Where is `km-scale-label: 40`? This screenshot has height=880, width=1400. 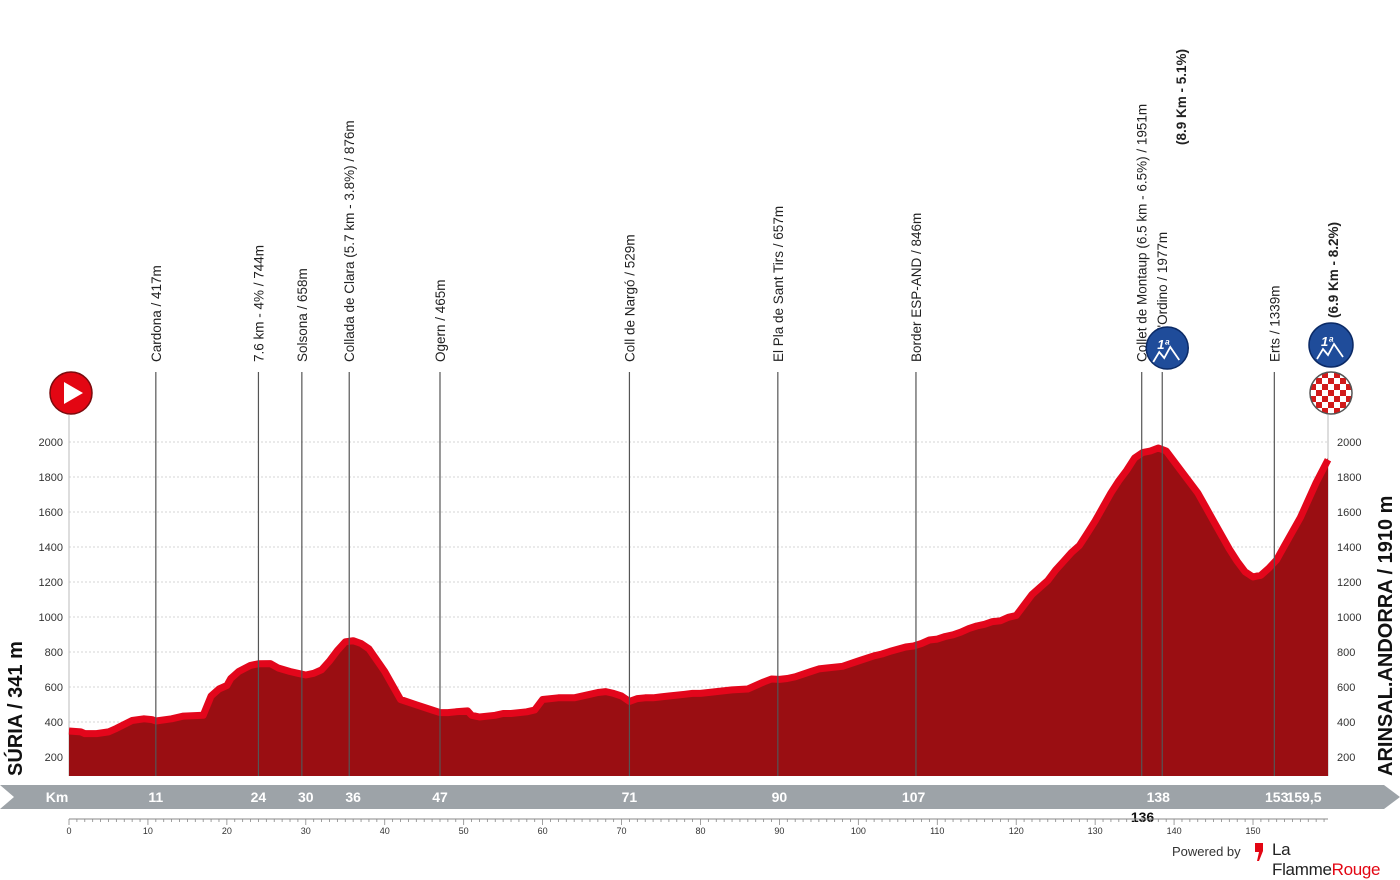
km-scale-label: 40 is located at coordinates (385, 831).